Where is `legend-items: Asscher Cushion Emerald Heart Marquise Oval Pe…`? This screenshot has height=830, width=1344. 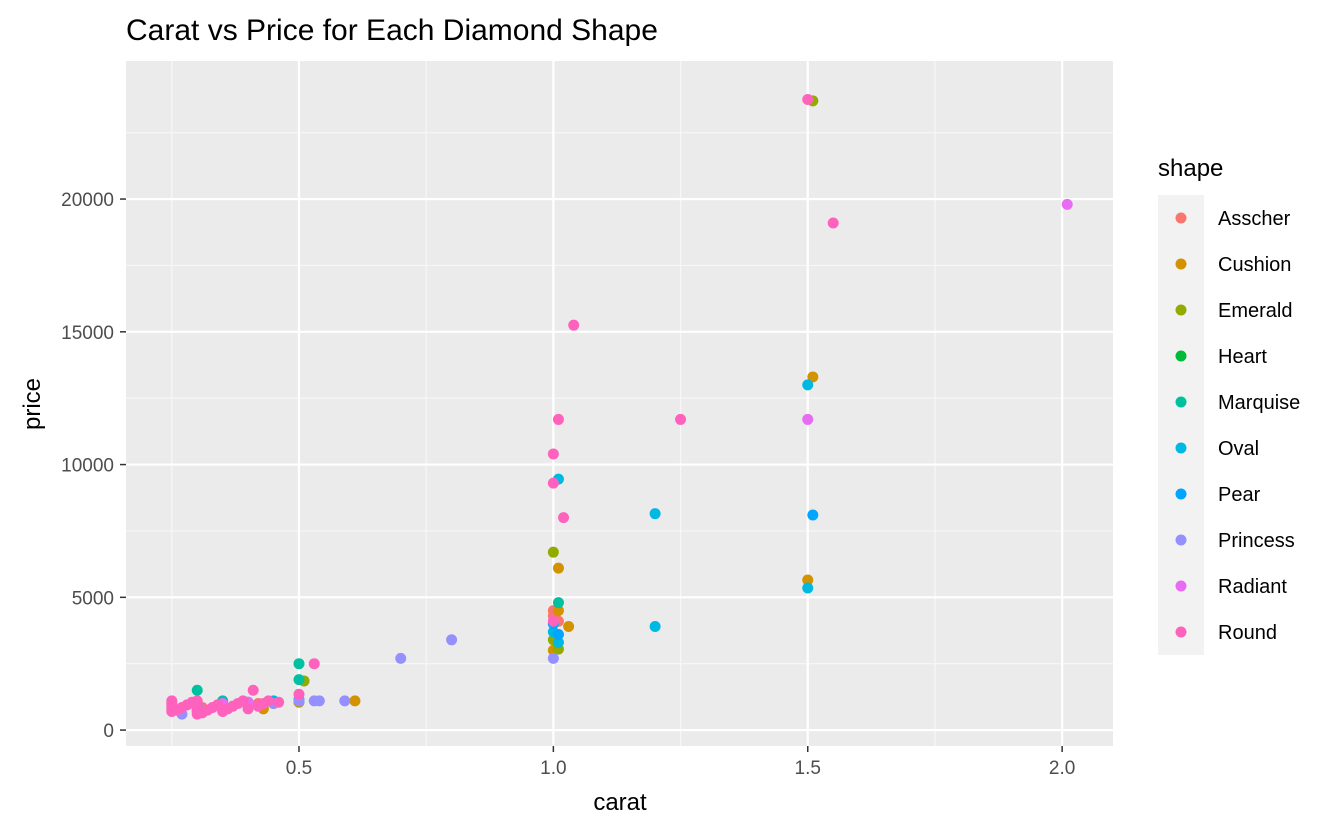 legend-items: Asscher Cushion Emerald Heart Marquise Oval Pe… is located at coordinates (1237, 426).